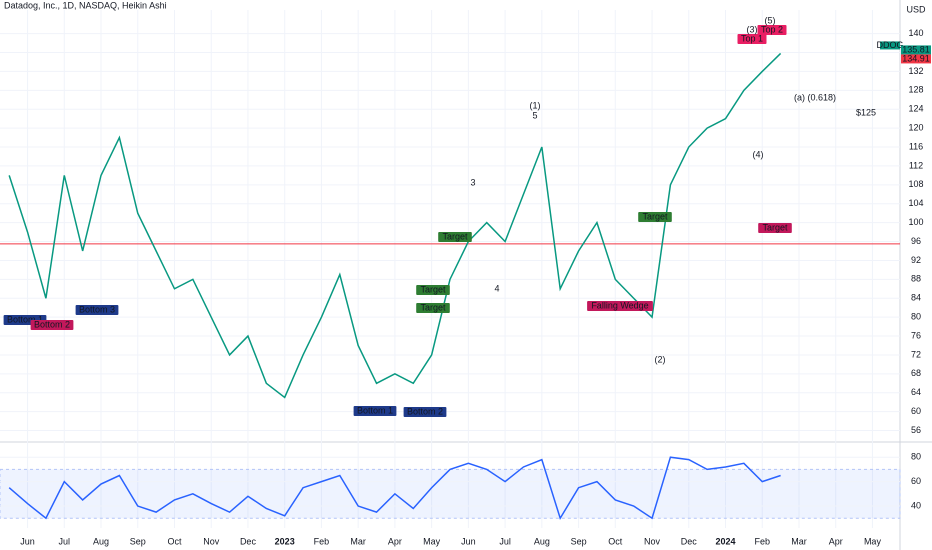  I want to click on y-tick-label: 56, so click(916, 430).